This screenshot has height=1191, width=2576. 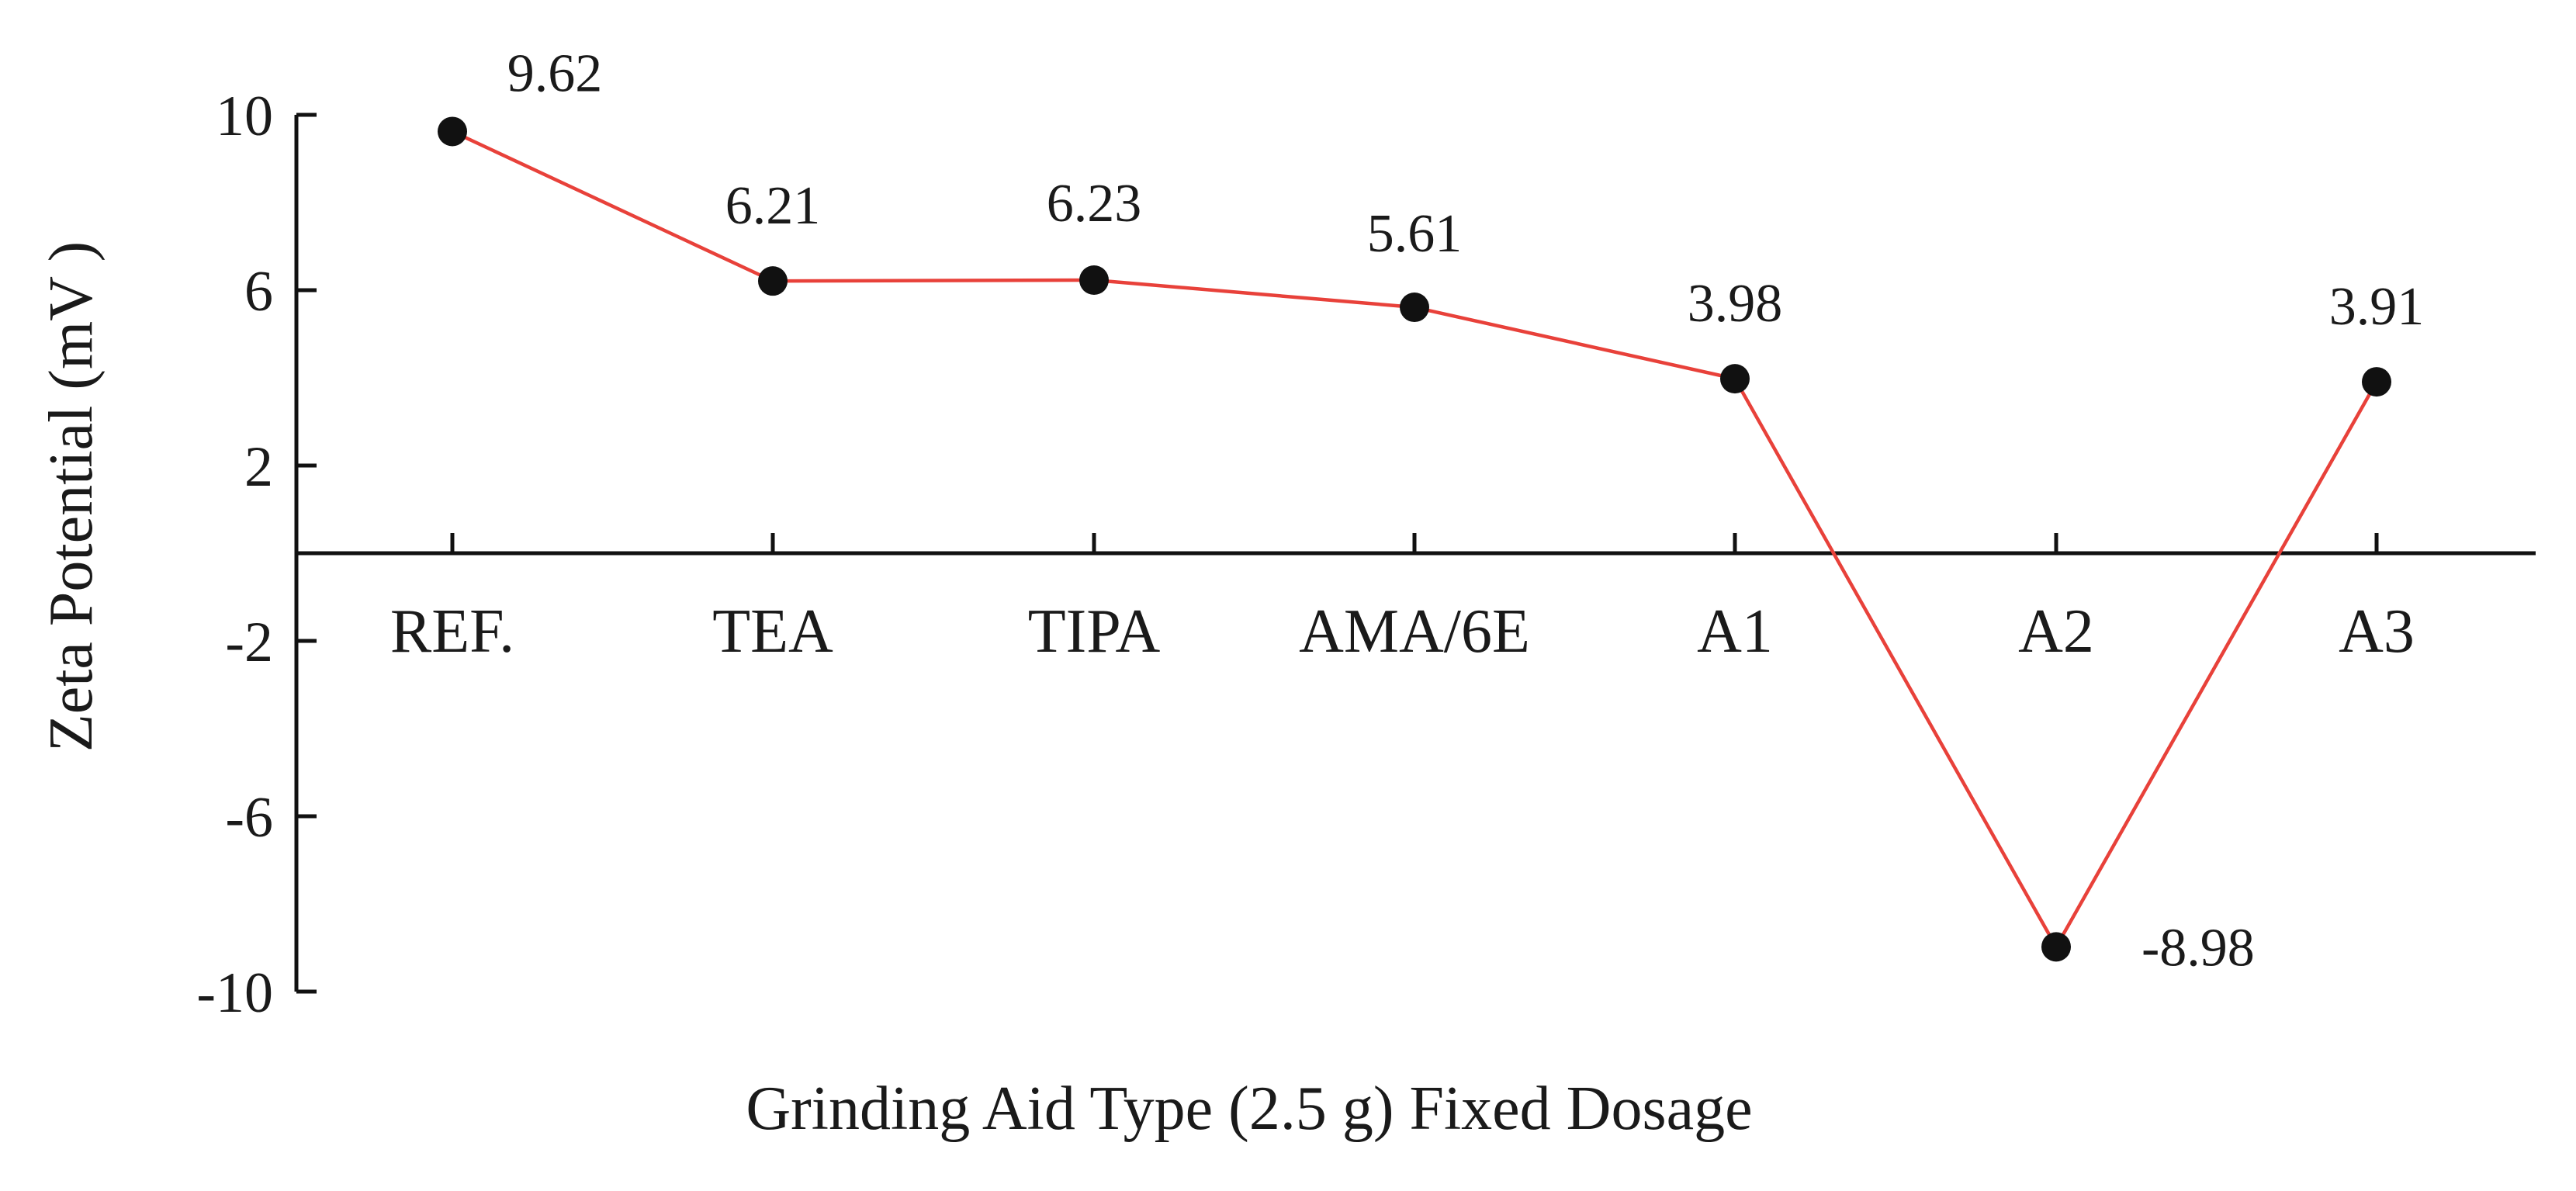 I want to click on data-point-a2, so click(x=2056, y=947).